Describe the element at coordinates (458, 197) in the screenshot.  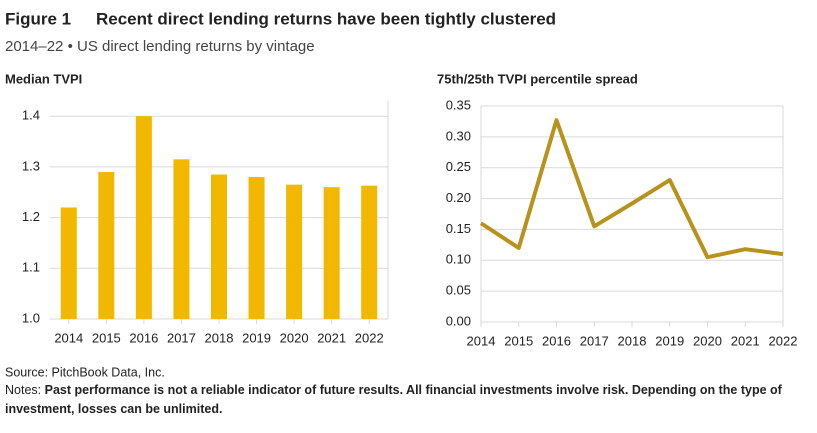
I see `y-tick-label: 0.20` at that location.